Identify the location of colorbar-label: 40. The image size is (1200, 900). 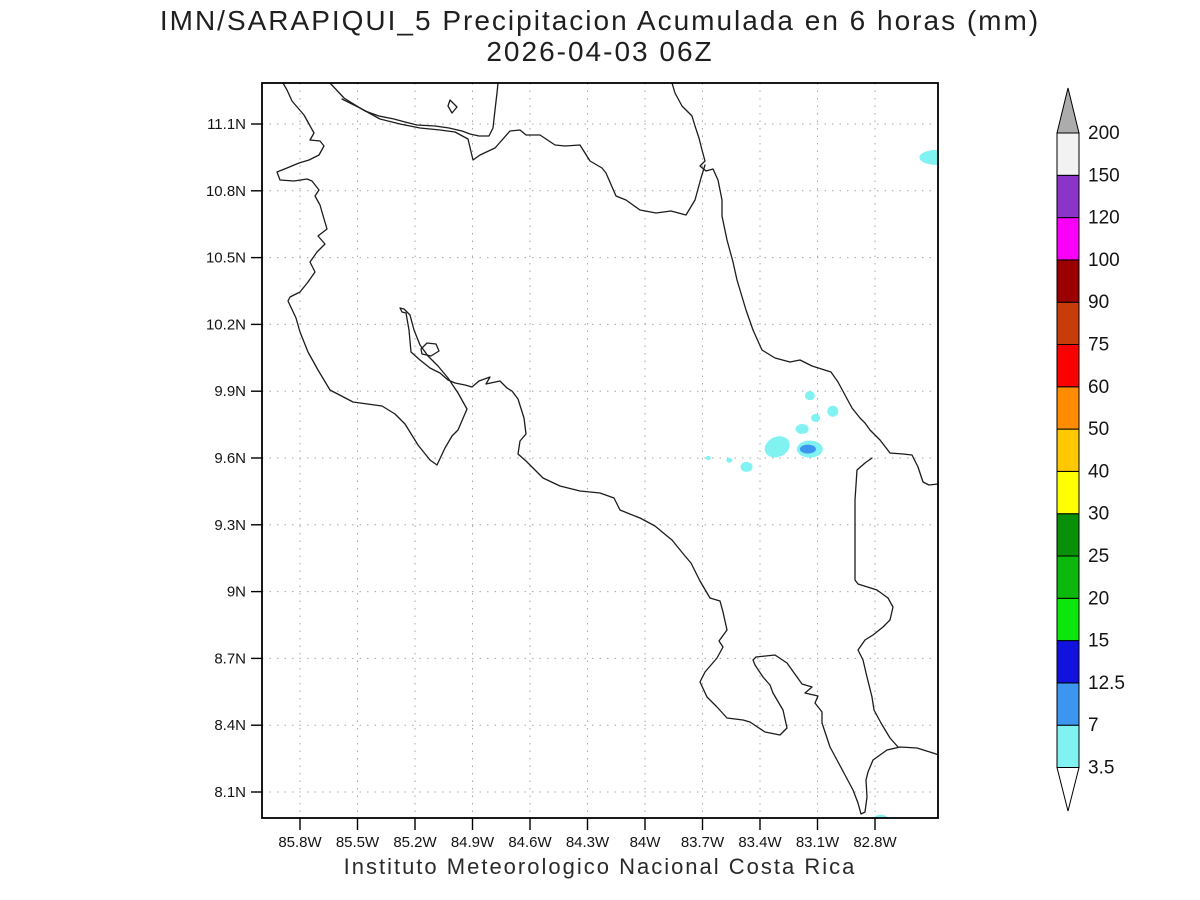
(1098, 471).